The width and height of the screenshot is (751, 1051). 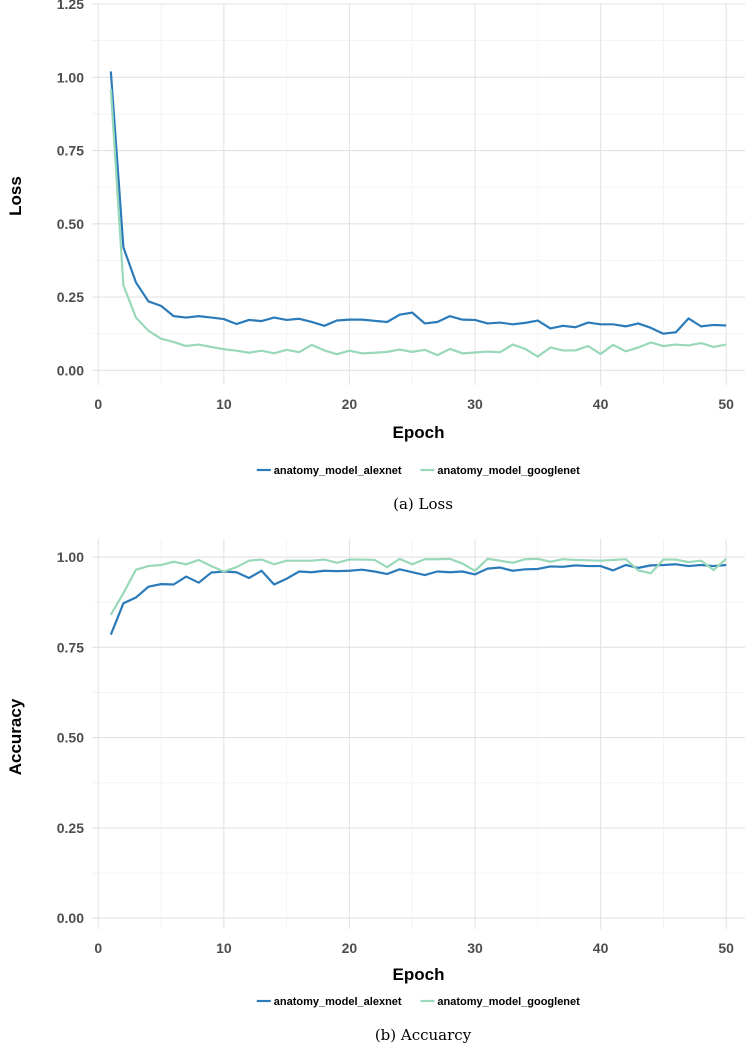 What do you see at coordinates (418, 586) in the screenshot?
I see `series-line-anatomy-model-googlenet` at bounding box center [418, 586].